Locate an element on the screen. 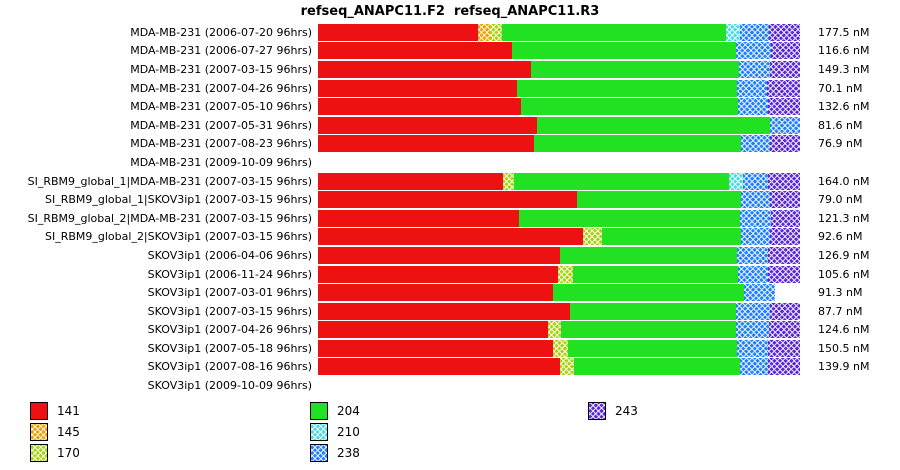 This screenshot has width=900, height=470. chart-row: MDA-MB-231 (2007-08-23 96hrs) 76.9 nM is located at coordinates (450, 144).